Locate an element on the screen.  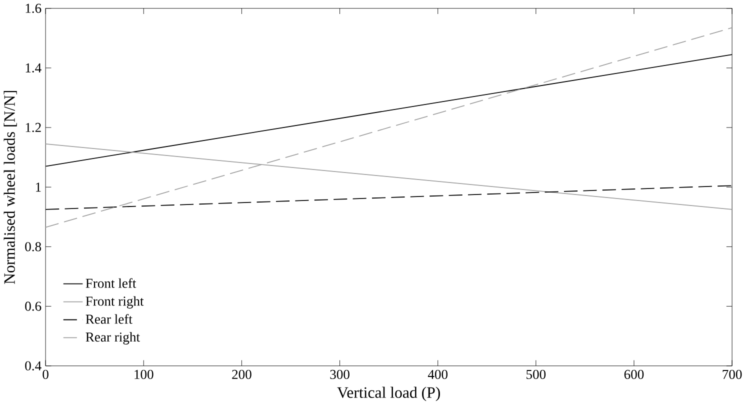
y-tick-label: 0.8 is located at coordinates (33, 247).